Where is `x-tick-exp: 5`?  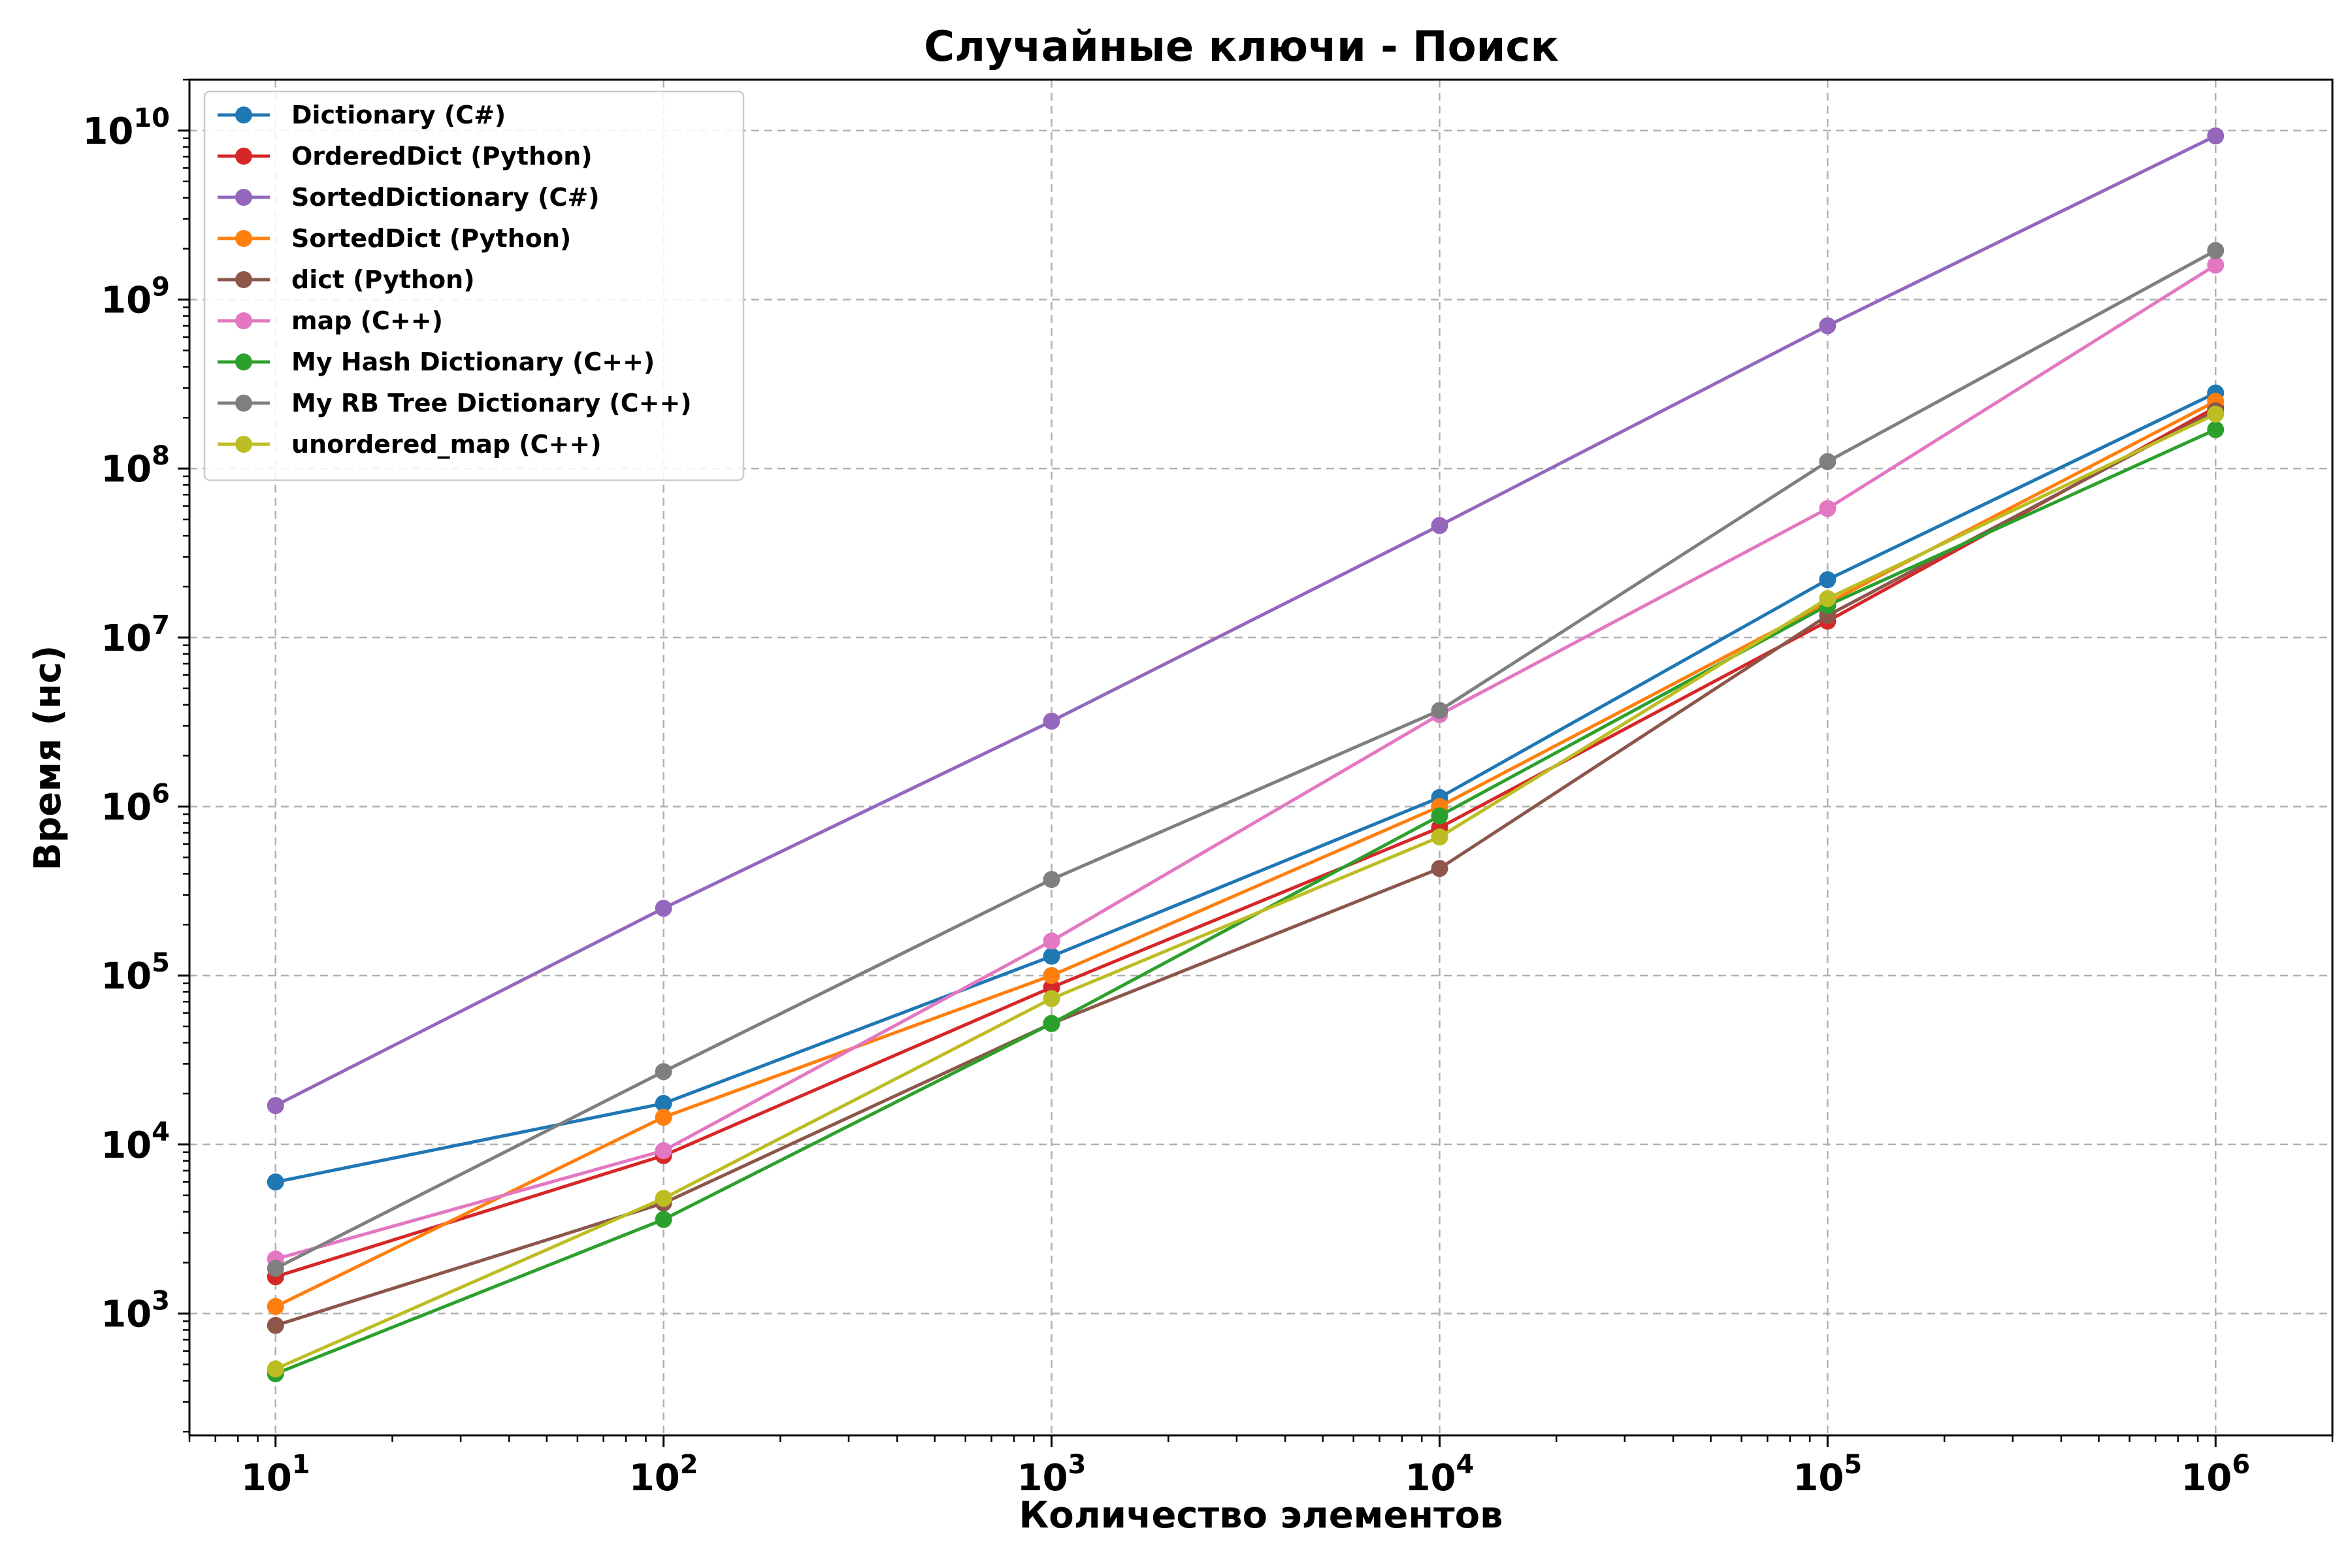 x-tick-exp: 5 is located at coordinates (1853, 1465).